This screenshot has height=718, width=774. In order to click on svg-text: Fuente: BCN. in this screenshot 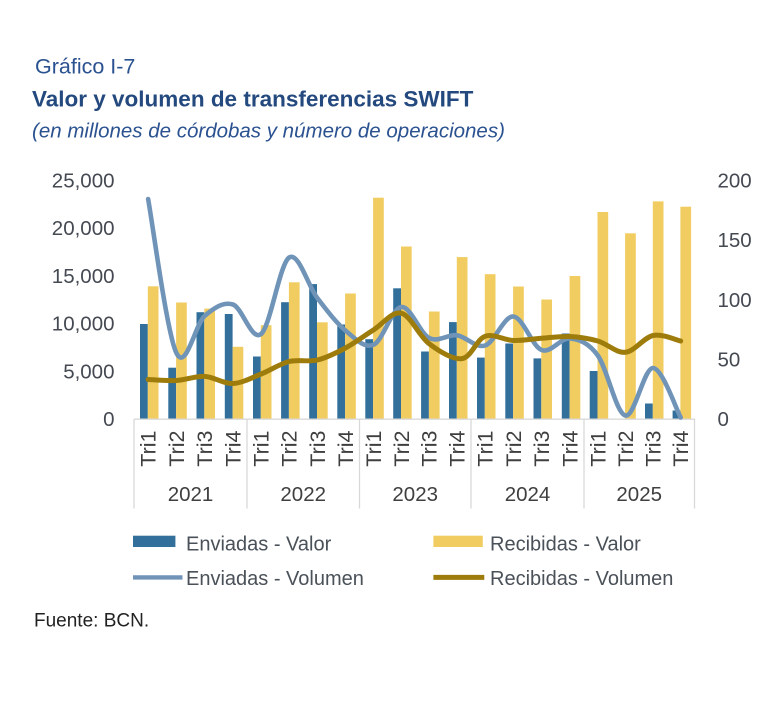, I will do `click(91, 621)`.